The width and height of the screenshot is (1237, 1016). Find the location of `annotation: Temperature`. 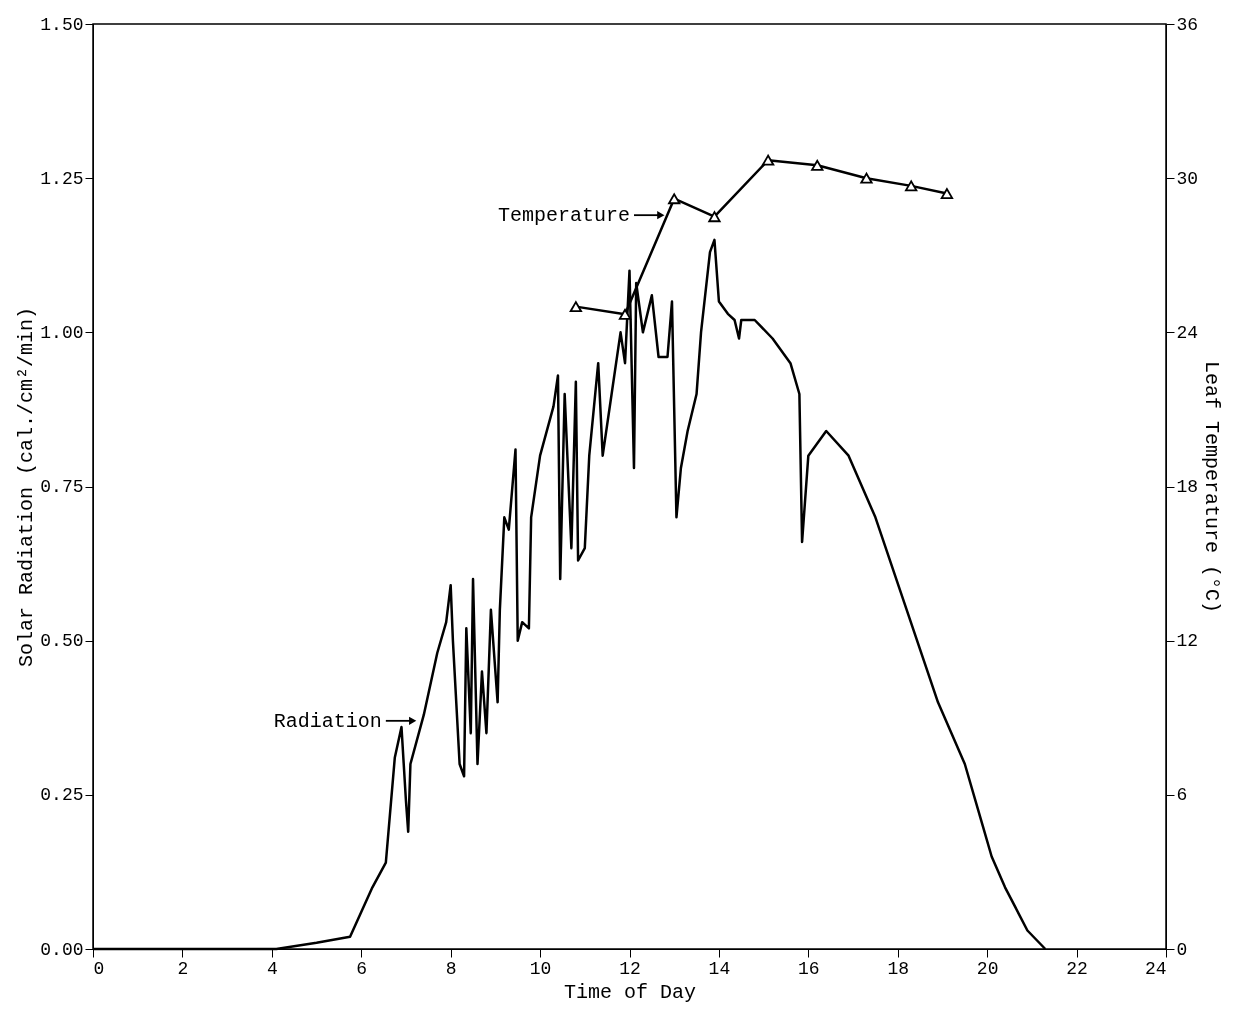

annotation: Temperature is located at coordinates (563, 216).